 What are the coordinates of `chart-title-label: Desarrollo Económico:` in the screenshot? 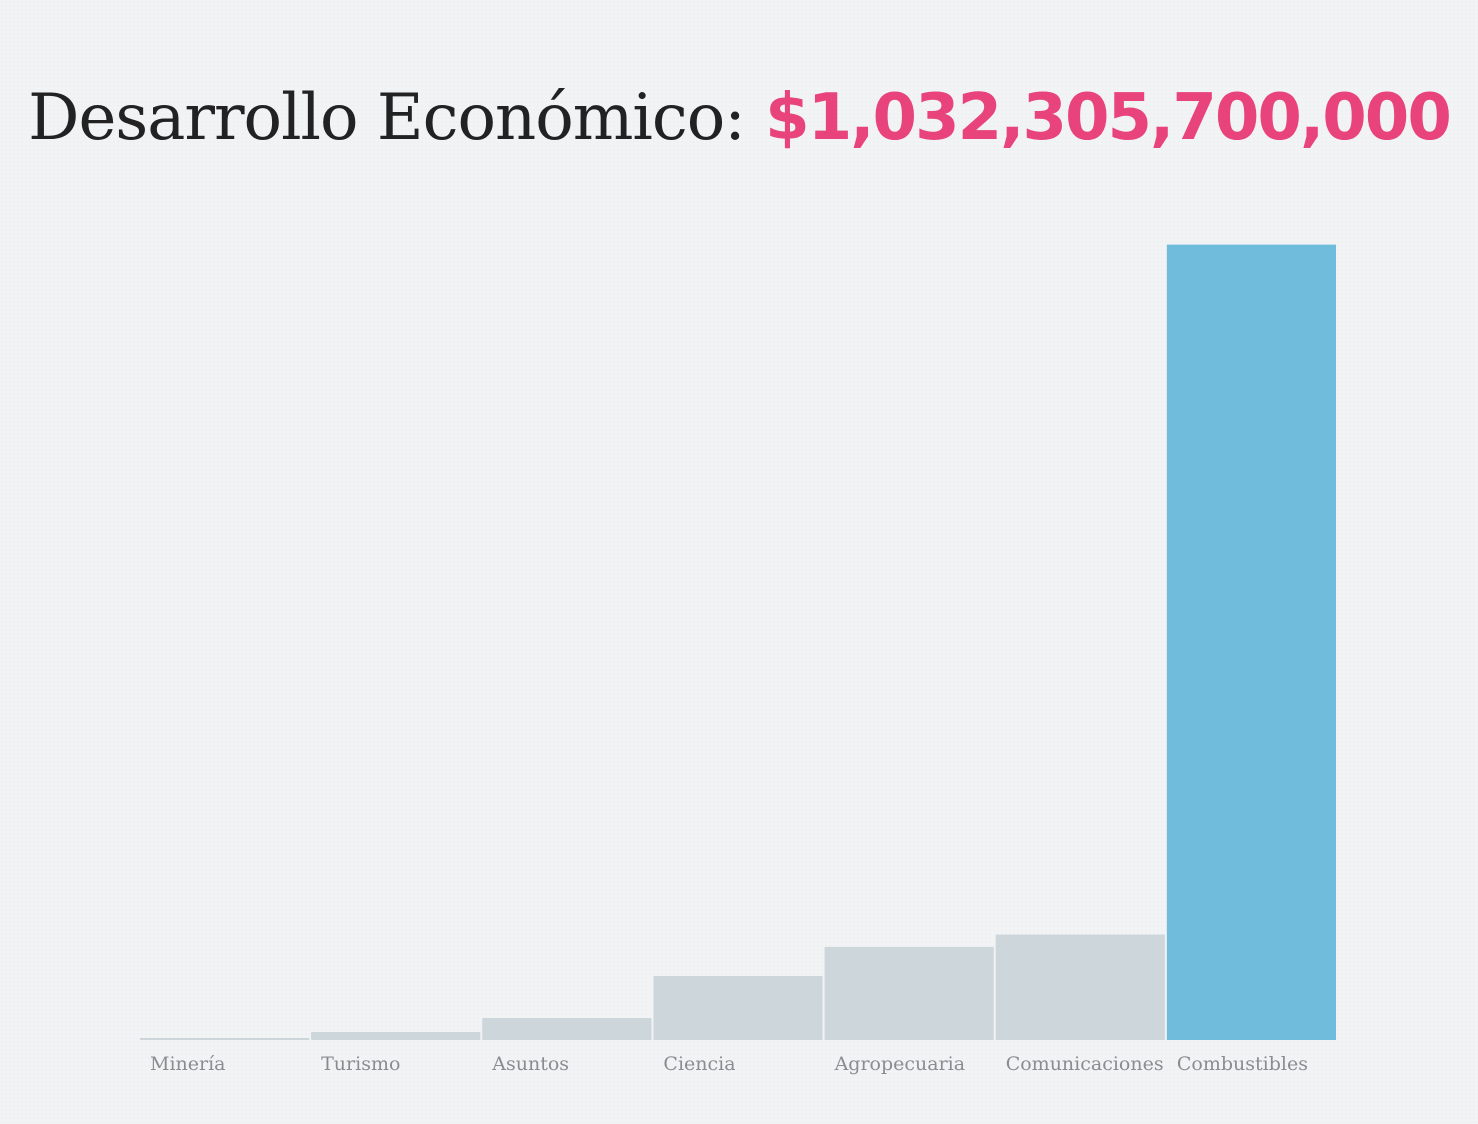 It's located at (387, 118).